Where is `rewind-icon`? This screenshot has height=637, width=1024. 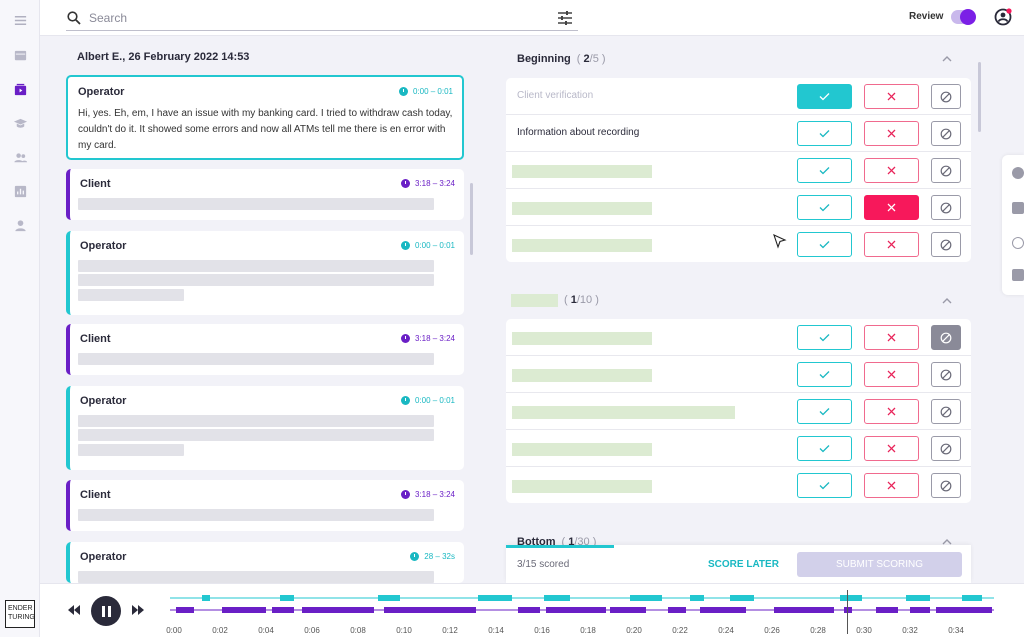
rewind-icon is located at coordinates (74, 610).